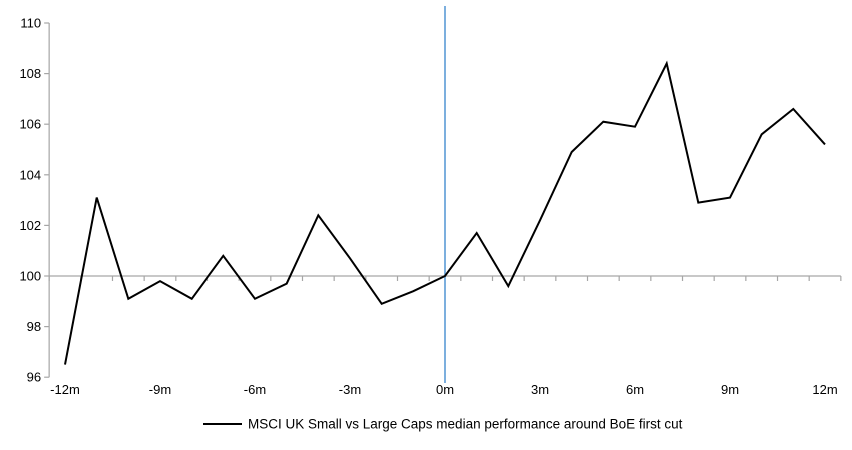 Image resolution: width=852 pixels, height=450 pixels. What do you see at coordinates (730, 389) in the screenshot?
I see `x-tick-label: 9m` at bounding box center [730, 389].